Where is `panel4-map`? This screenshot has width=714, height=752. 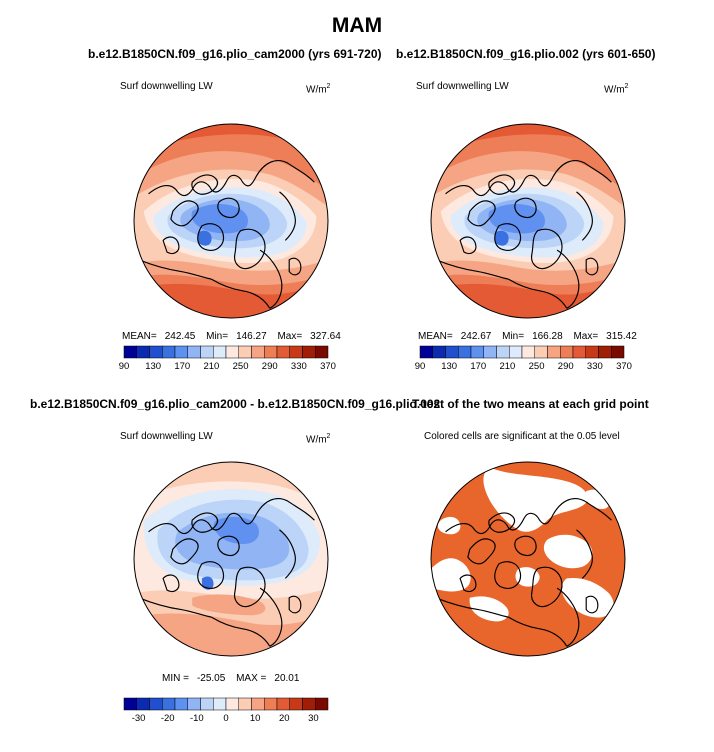 panel4-map is located at coordinates (528, 559).